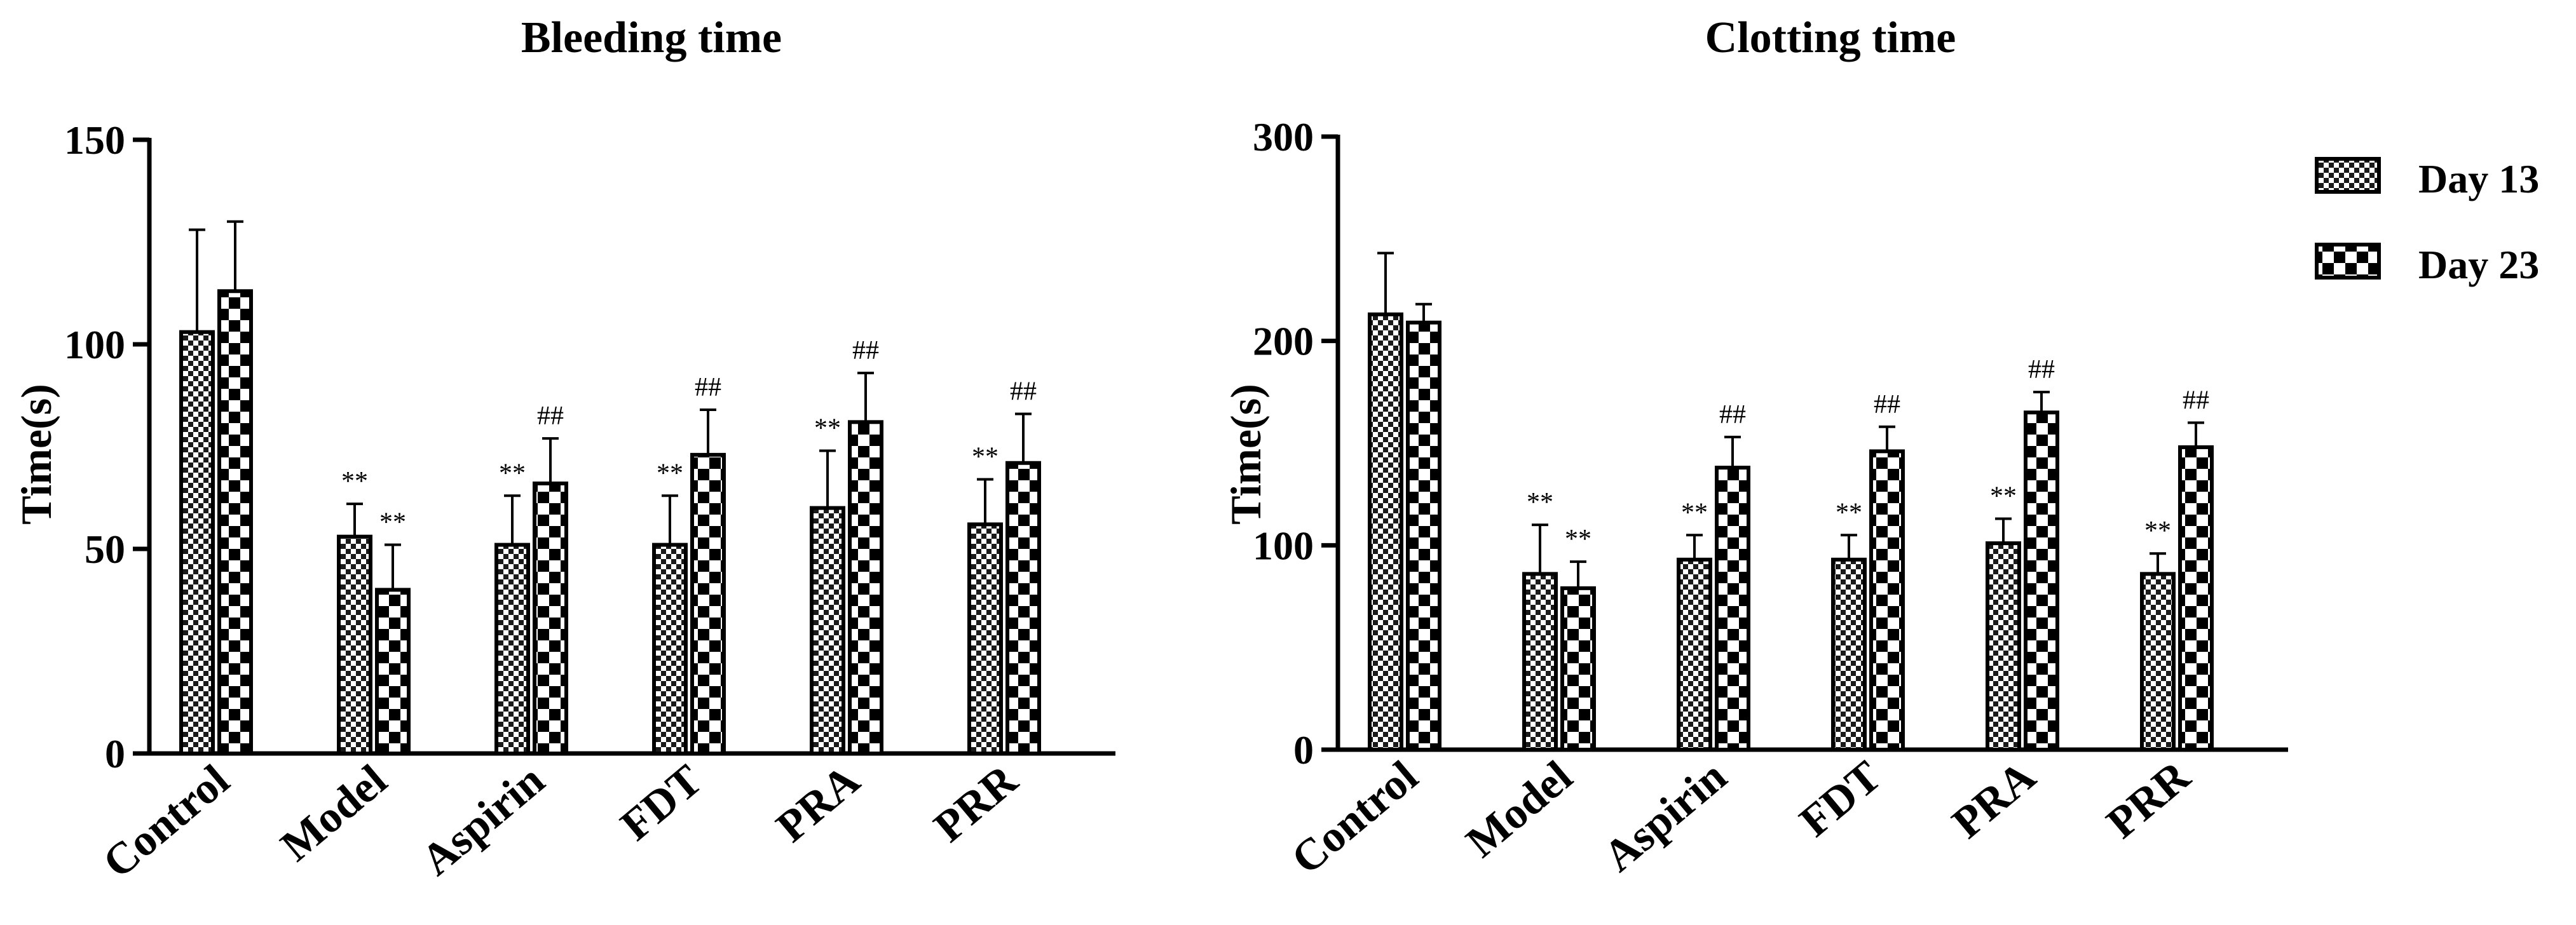 Image resolution: width=2576 pixels, height=925 pixels. I want to click on legend-label-day23: Day 23, so click(2478, 264).